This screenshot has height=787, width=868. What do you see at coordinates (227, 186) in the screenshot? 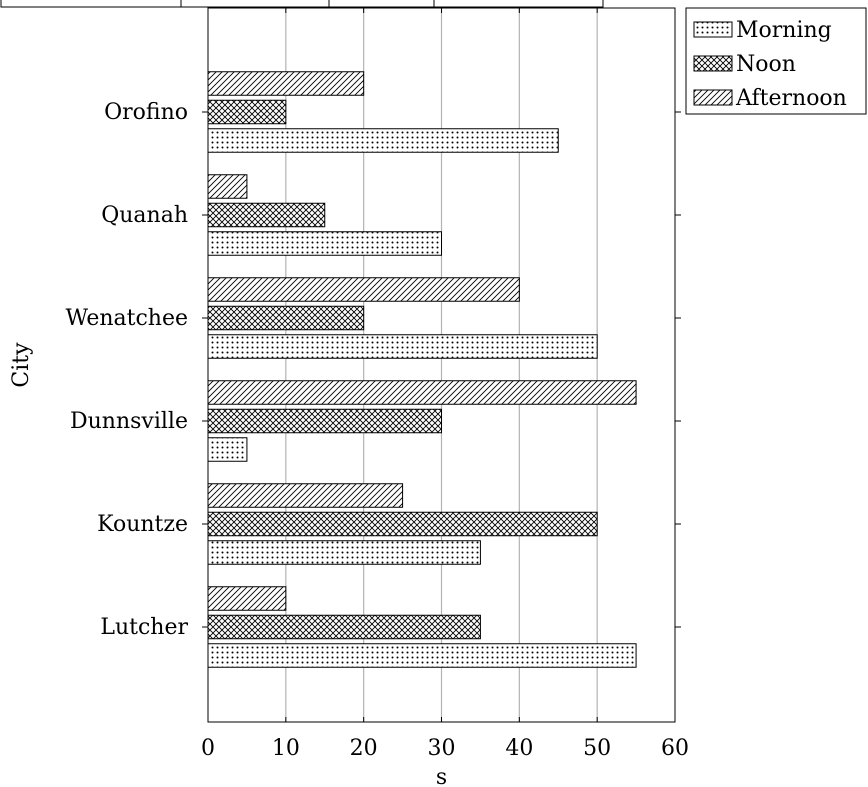
I see `bar-afternoon-quanah` at bounding box center [227, 186].